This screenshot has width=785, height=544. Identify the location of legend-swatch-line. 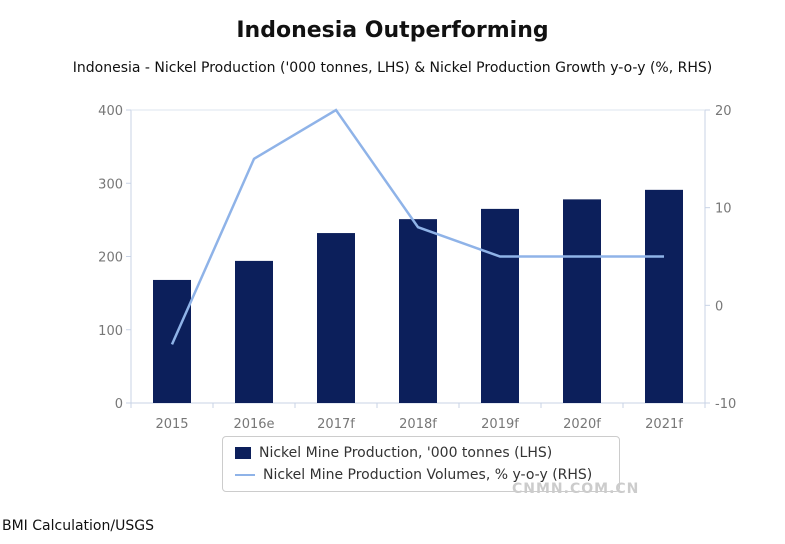
(245, 475).